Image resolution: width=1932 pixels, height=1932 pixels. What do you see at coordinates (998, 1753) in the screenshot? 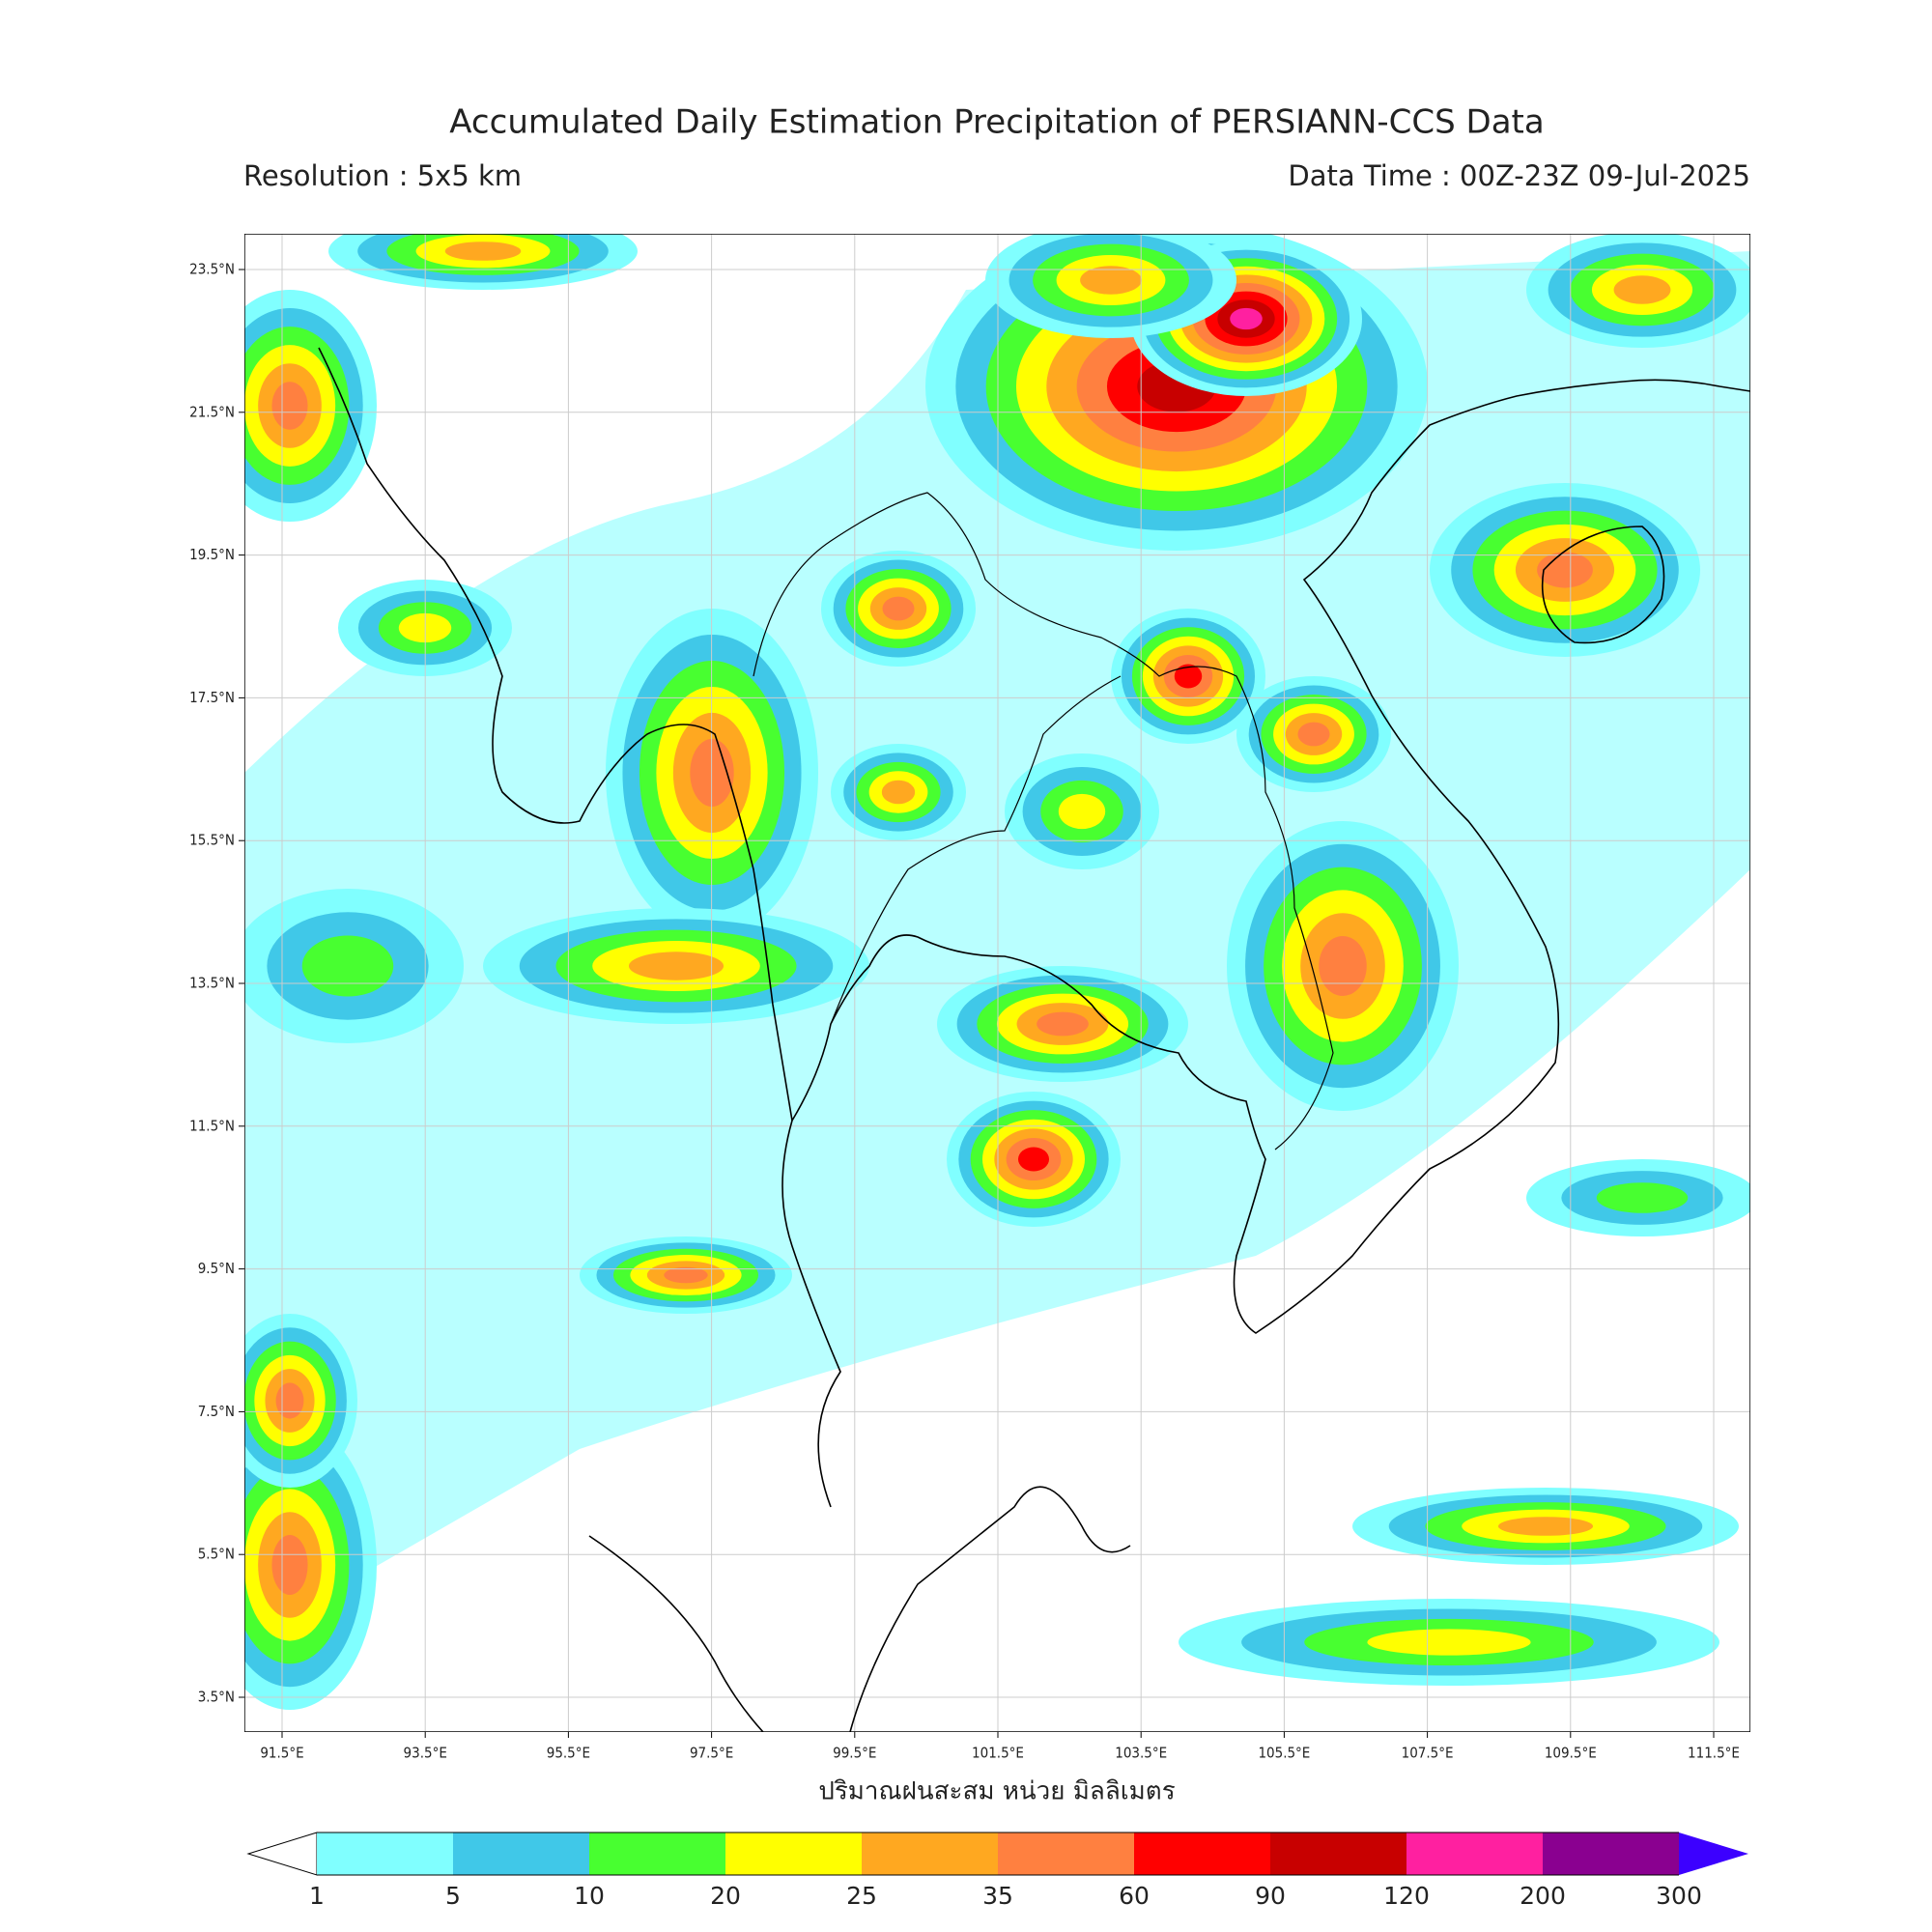
I see `lon-label: 101.5°E` at bounding box center [998, 1753].